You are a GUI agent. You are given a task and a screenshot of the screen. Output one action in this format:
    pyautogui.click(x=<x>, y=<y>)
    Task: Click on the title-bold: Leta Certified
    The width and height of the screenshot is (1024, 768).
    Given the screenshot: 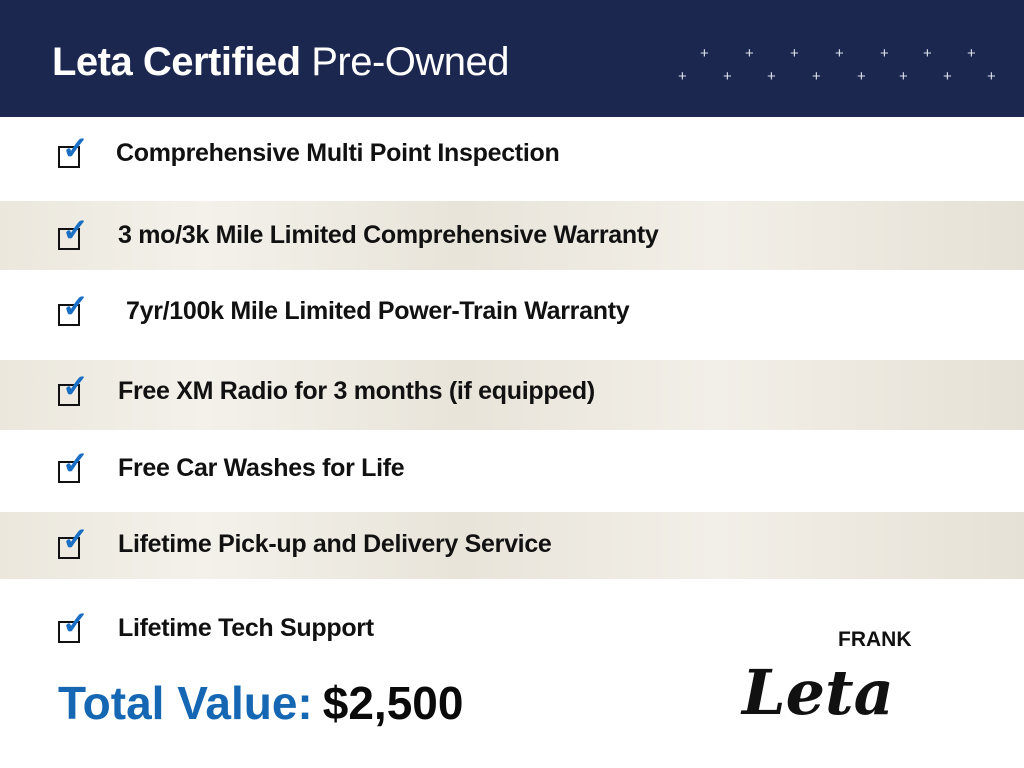 What is the action you would take?
    pyautogui.click(x=176, y=62)
    